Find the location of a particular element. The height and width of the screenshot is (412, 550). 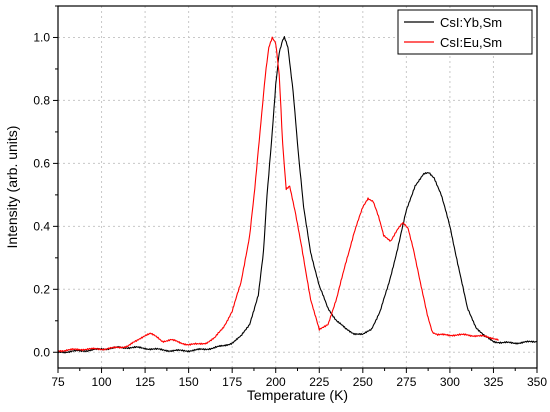

x-tick-label: 100 is located at coordinates (102, 382).